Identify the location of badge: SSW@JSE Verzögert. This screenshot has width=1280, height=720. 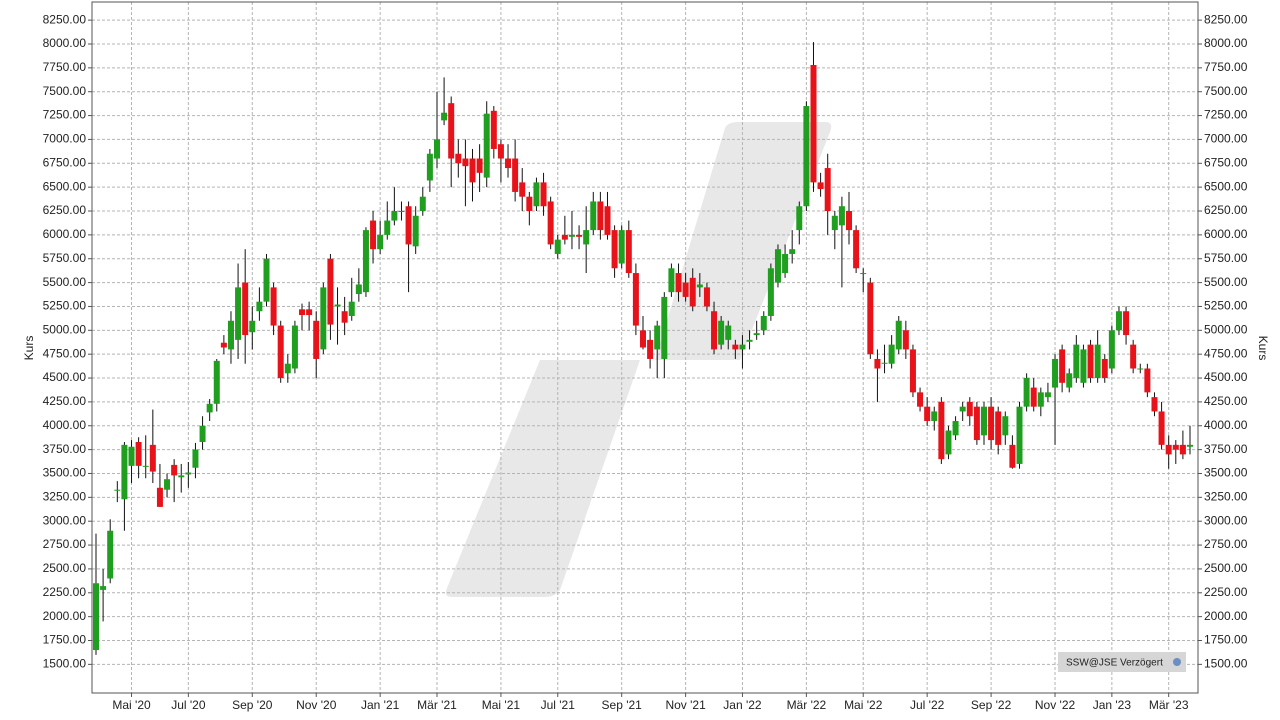
(1122, 662).